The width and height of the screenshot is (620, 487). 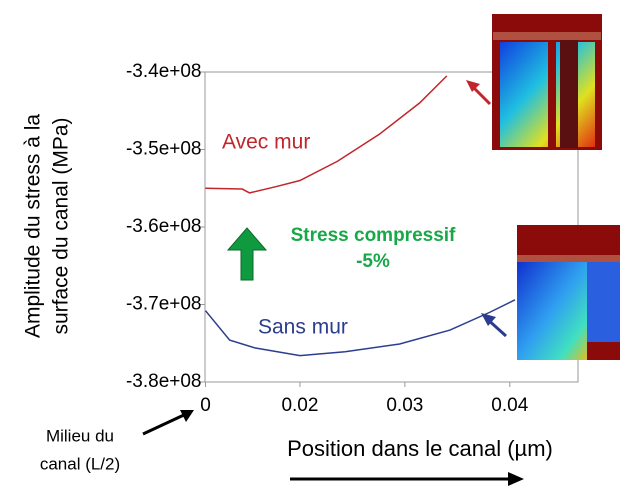 I want to click on x-tick-label: 0, so click(x=205, y=405).